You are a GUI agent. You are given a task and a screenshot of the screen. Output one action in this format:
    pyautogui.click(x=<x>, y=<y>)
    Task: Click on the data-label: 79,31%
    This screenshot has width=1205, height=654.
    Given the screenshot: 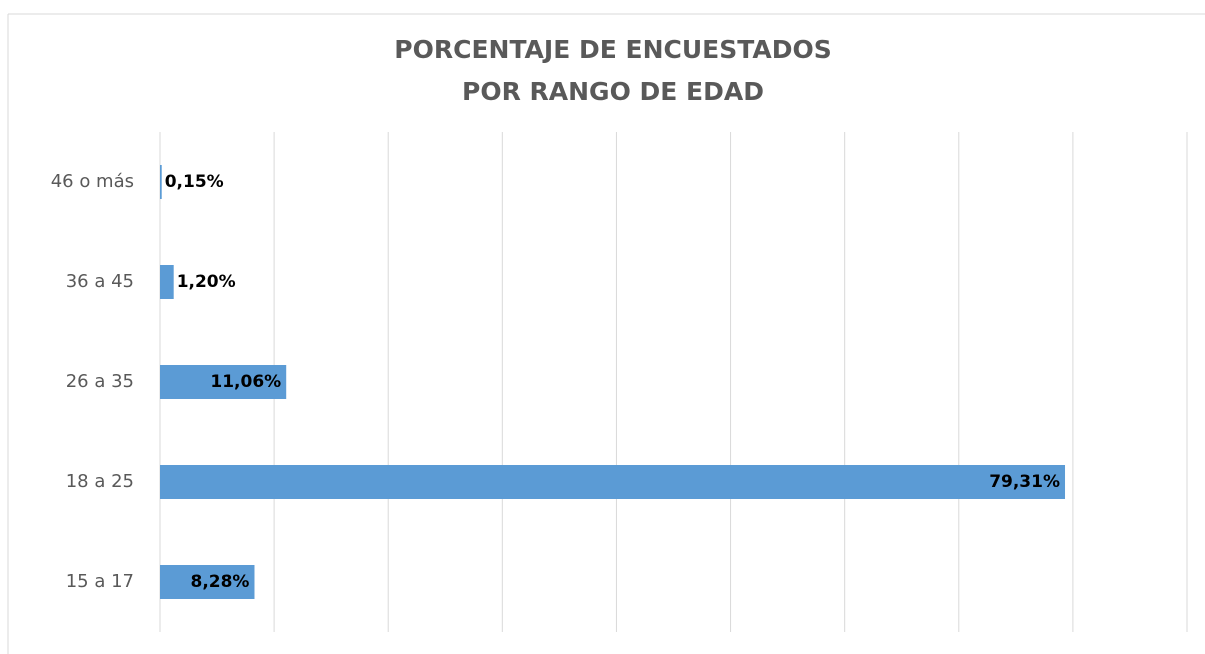 What is the action you would take?
    pyautogui.click(x=1024, y=482)
    